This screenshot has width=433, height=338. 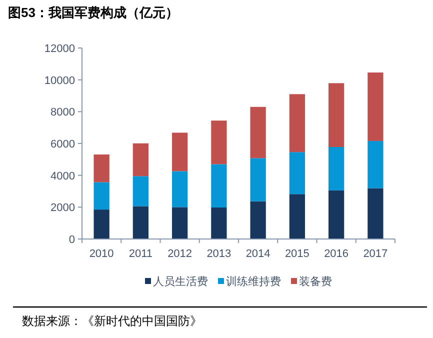 I want to click on y-tick-label: 2000, so click(x=62, y=208).